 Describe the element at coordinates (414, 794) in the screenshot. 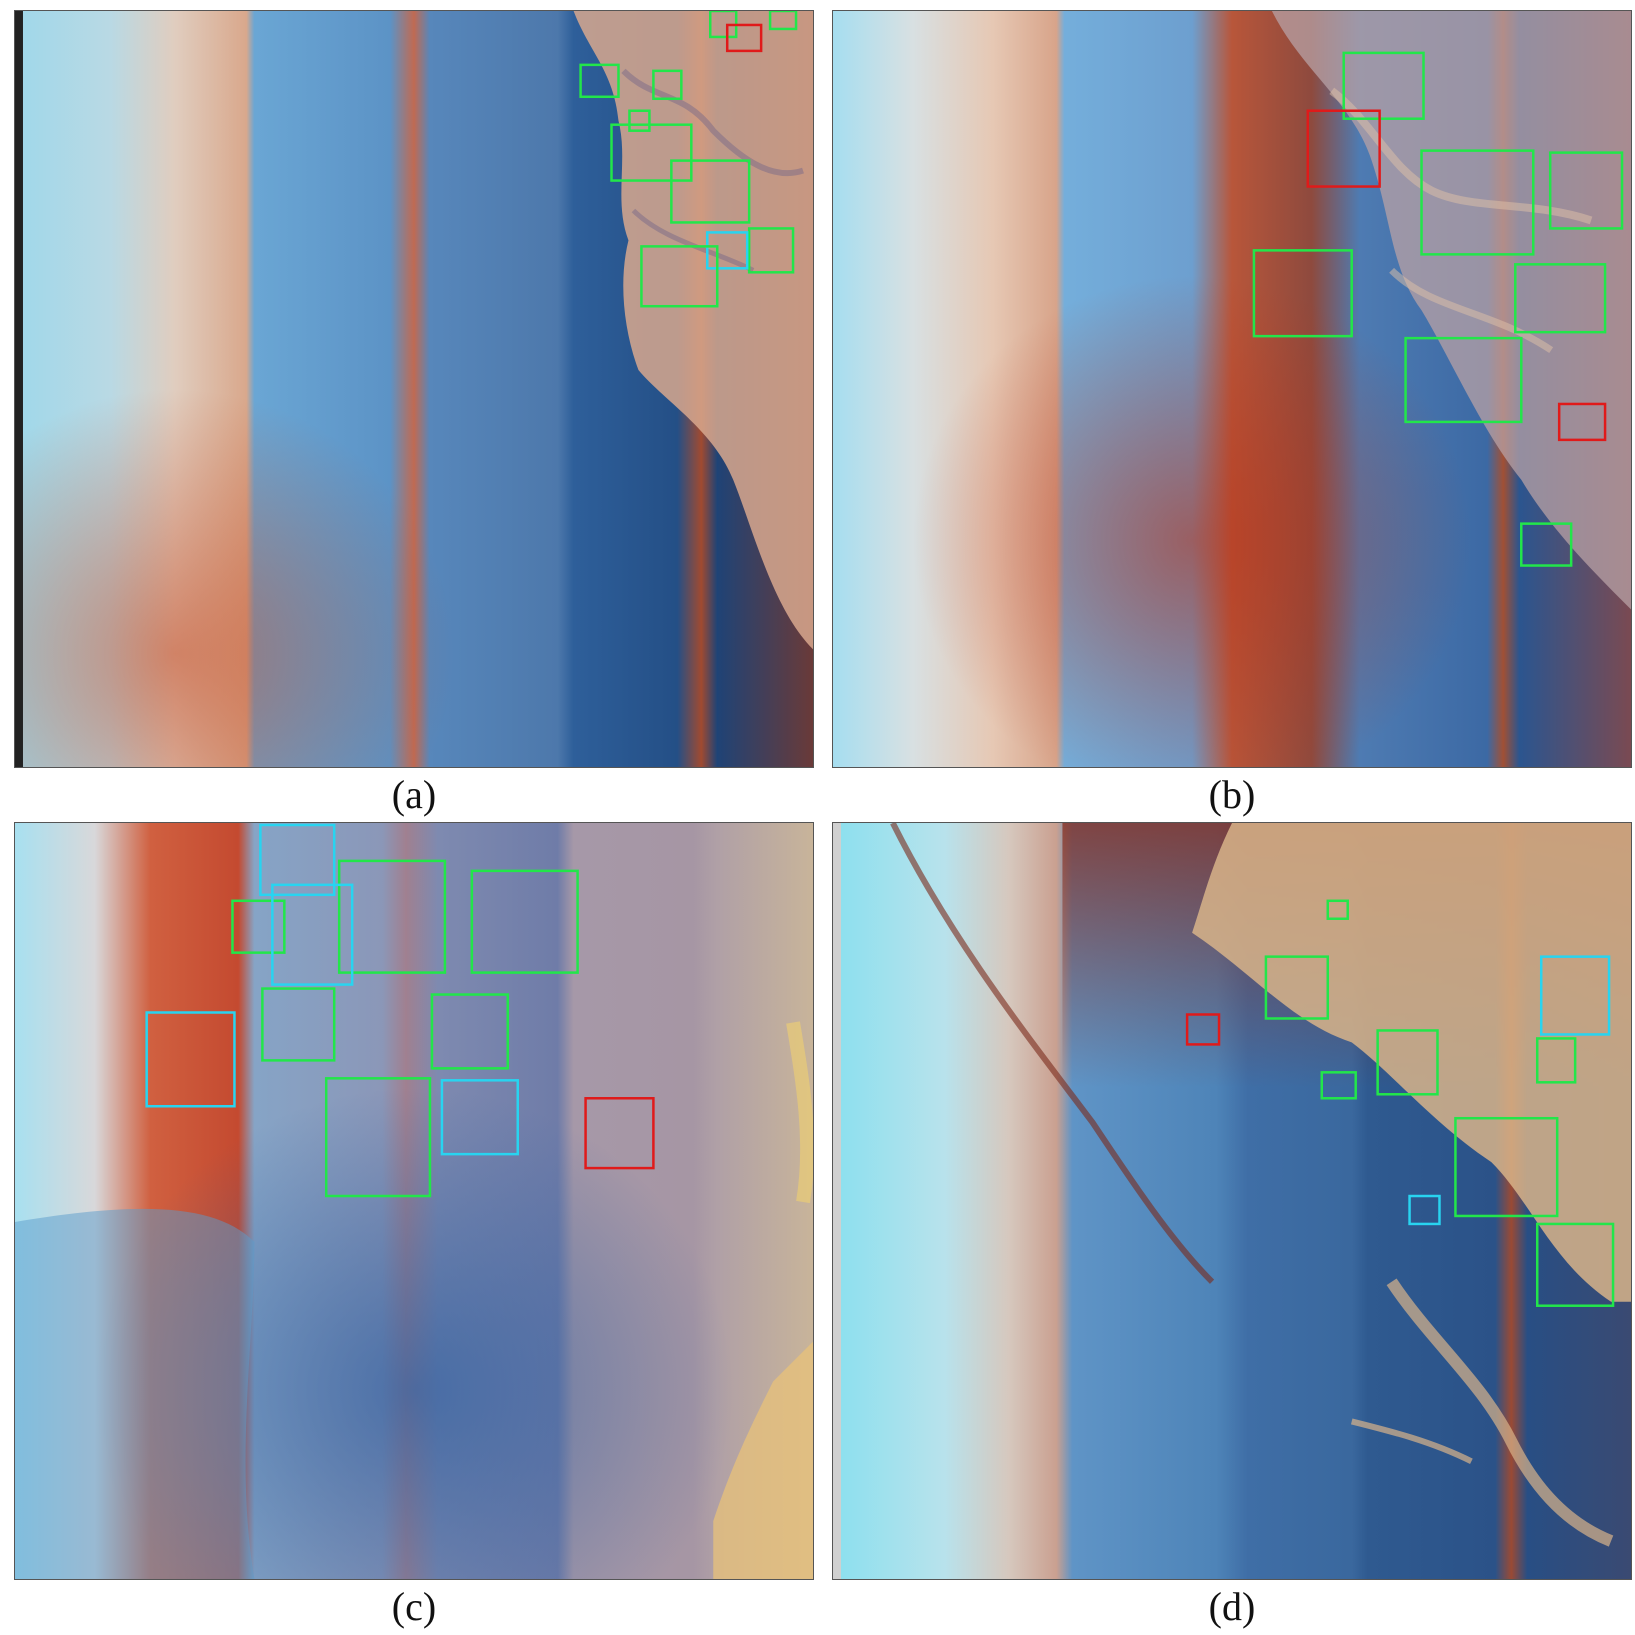

I see `caption-a: (a)` at that location.